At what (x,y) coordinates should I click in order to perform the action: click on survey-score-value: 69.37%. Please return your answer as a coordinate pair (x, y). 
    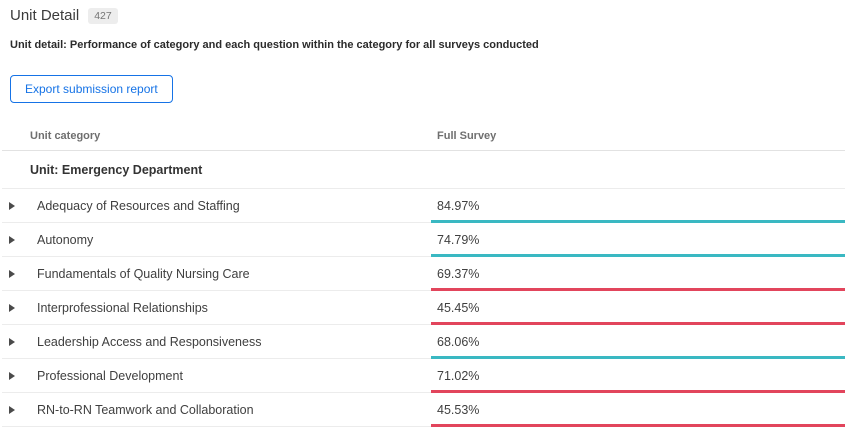
    Looking at the image, I should click on (458, 273).